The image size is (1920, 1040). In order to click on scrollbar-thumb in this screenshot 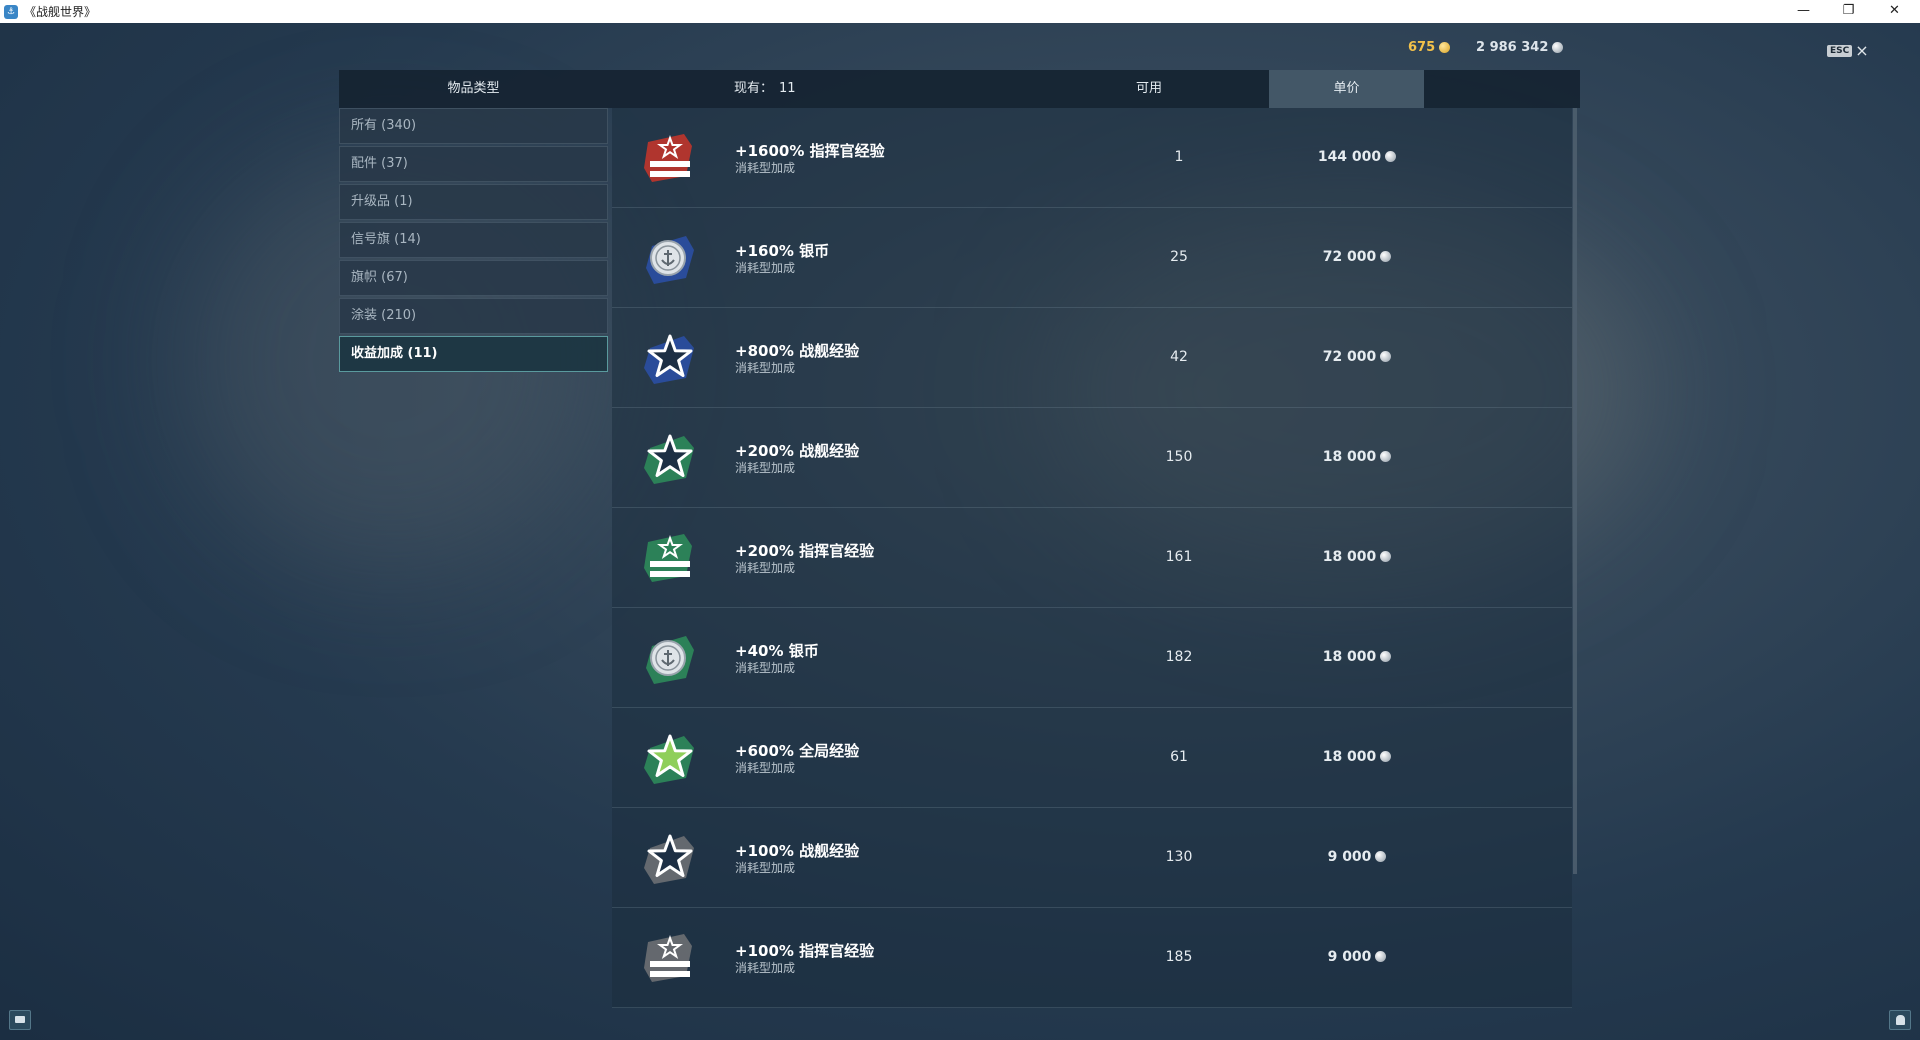, I will do `click(1575, 491)`.